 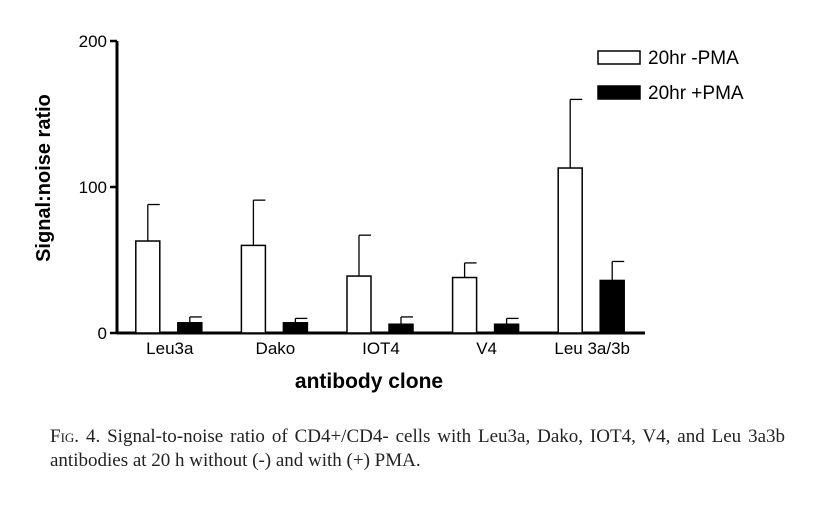 What do you see at coordinates (93, 187) in the screenshot?
I see `y-tick-label: 100` at bounding box center [93, 187].